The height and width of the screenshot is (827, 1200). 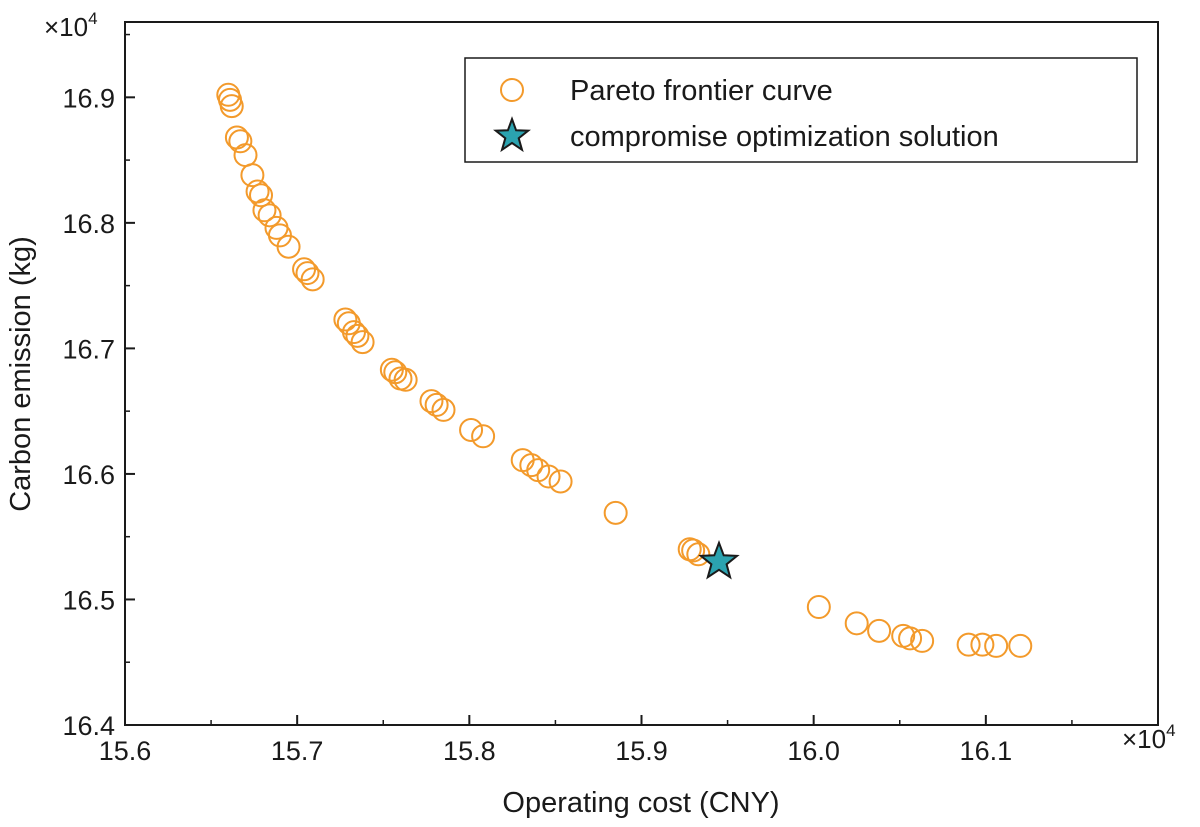 I want to click on x-axis-label: Operating cost (CNY), so click(x=640, y=803).